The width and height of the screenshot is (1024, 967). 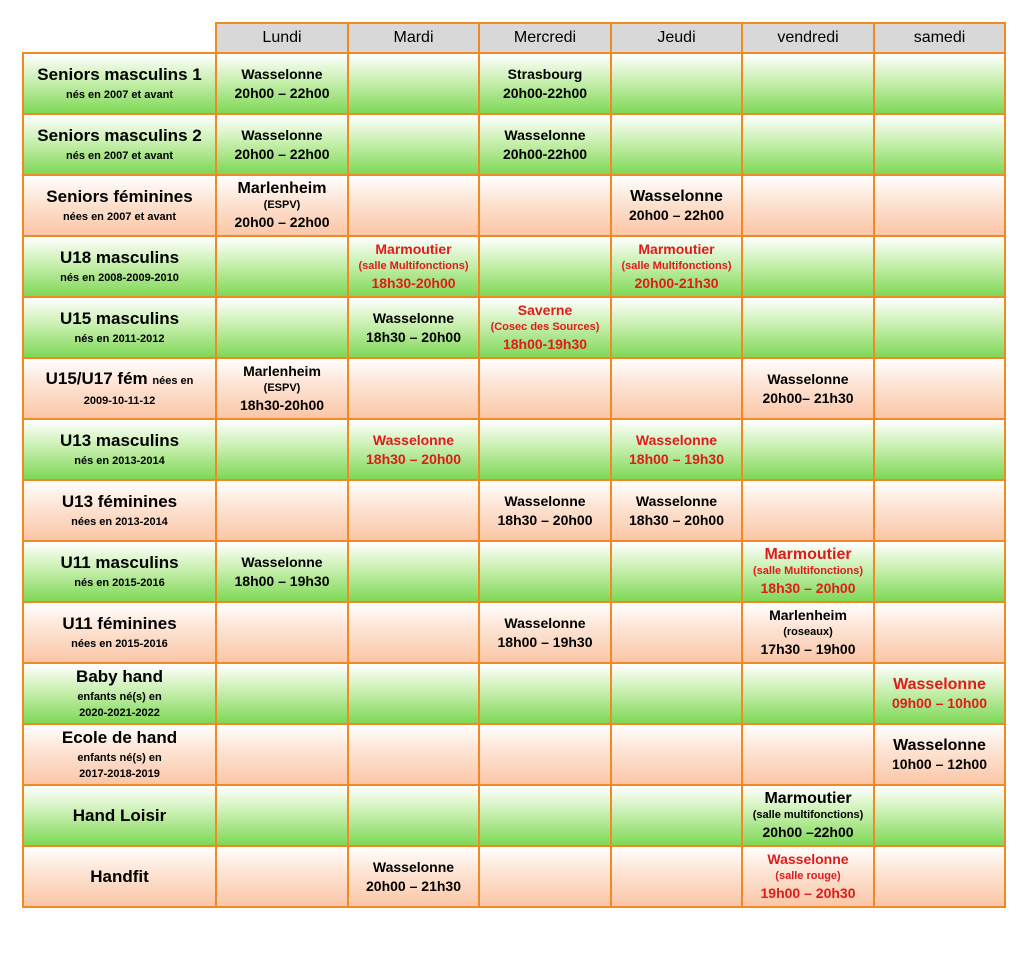 What do you see at coordinates (282, 388) in the screenshot?
I see `day-cell-lundi: Marlenheim (ESPV) 18h30-20h00` at bounding box center [282, 388].